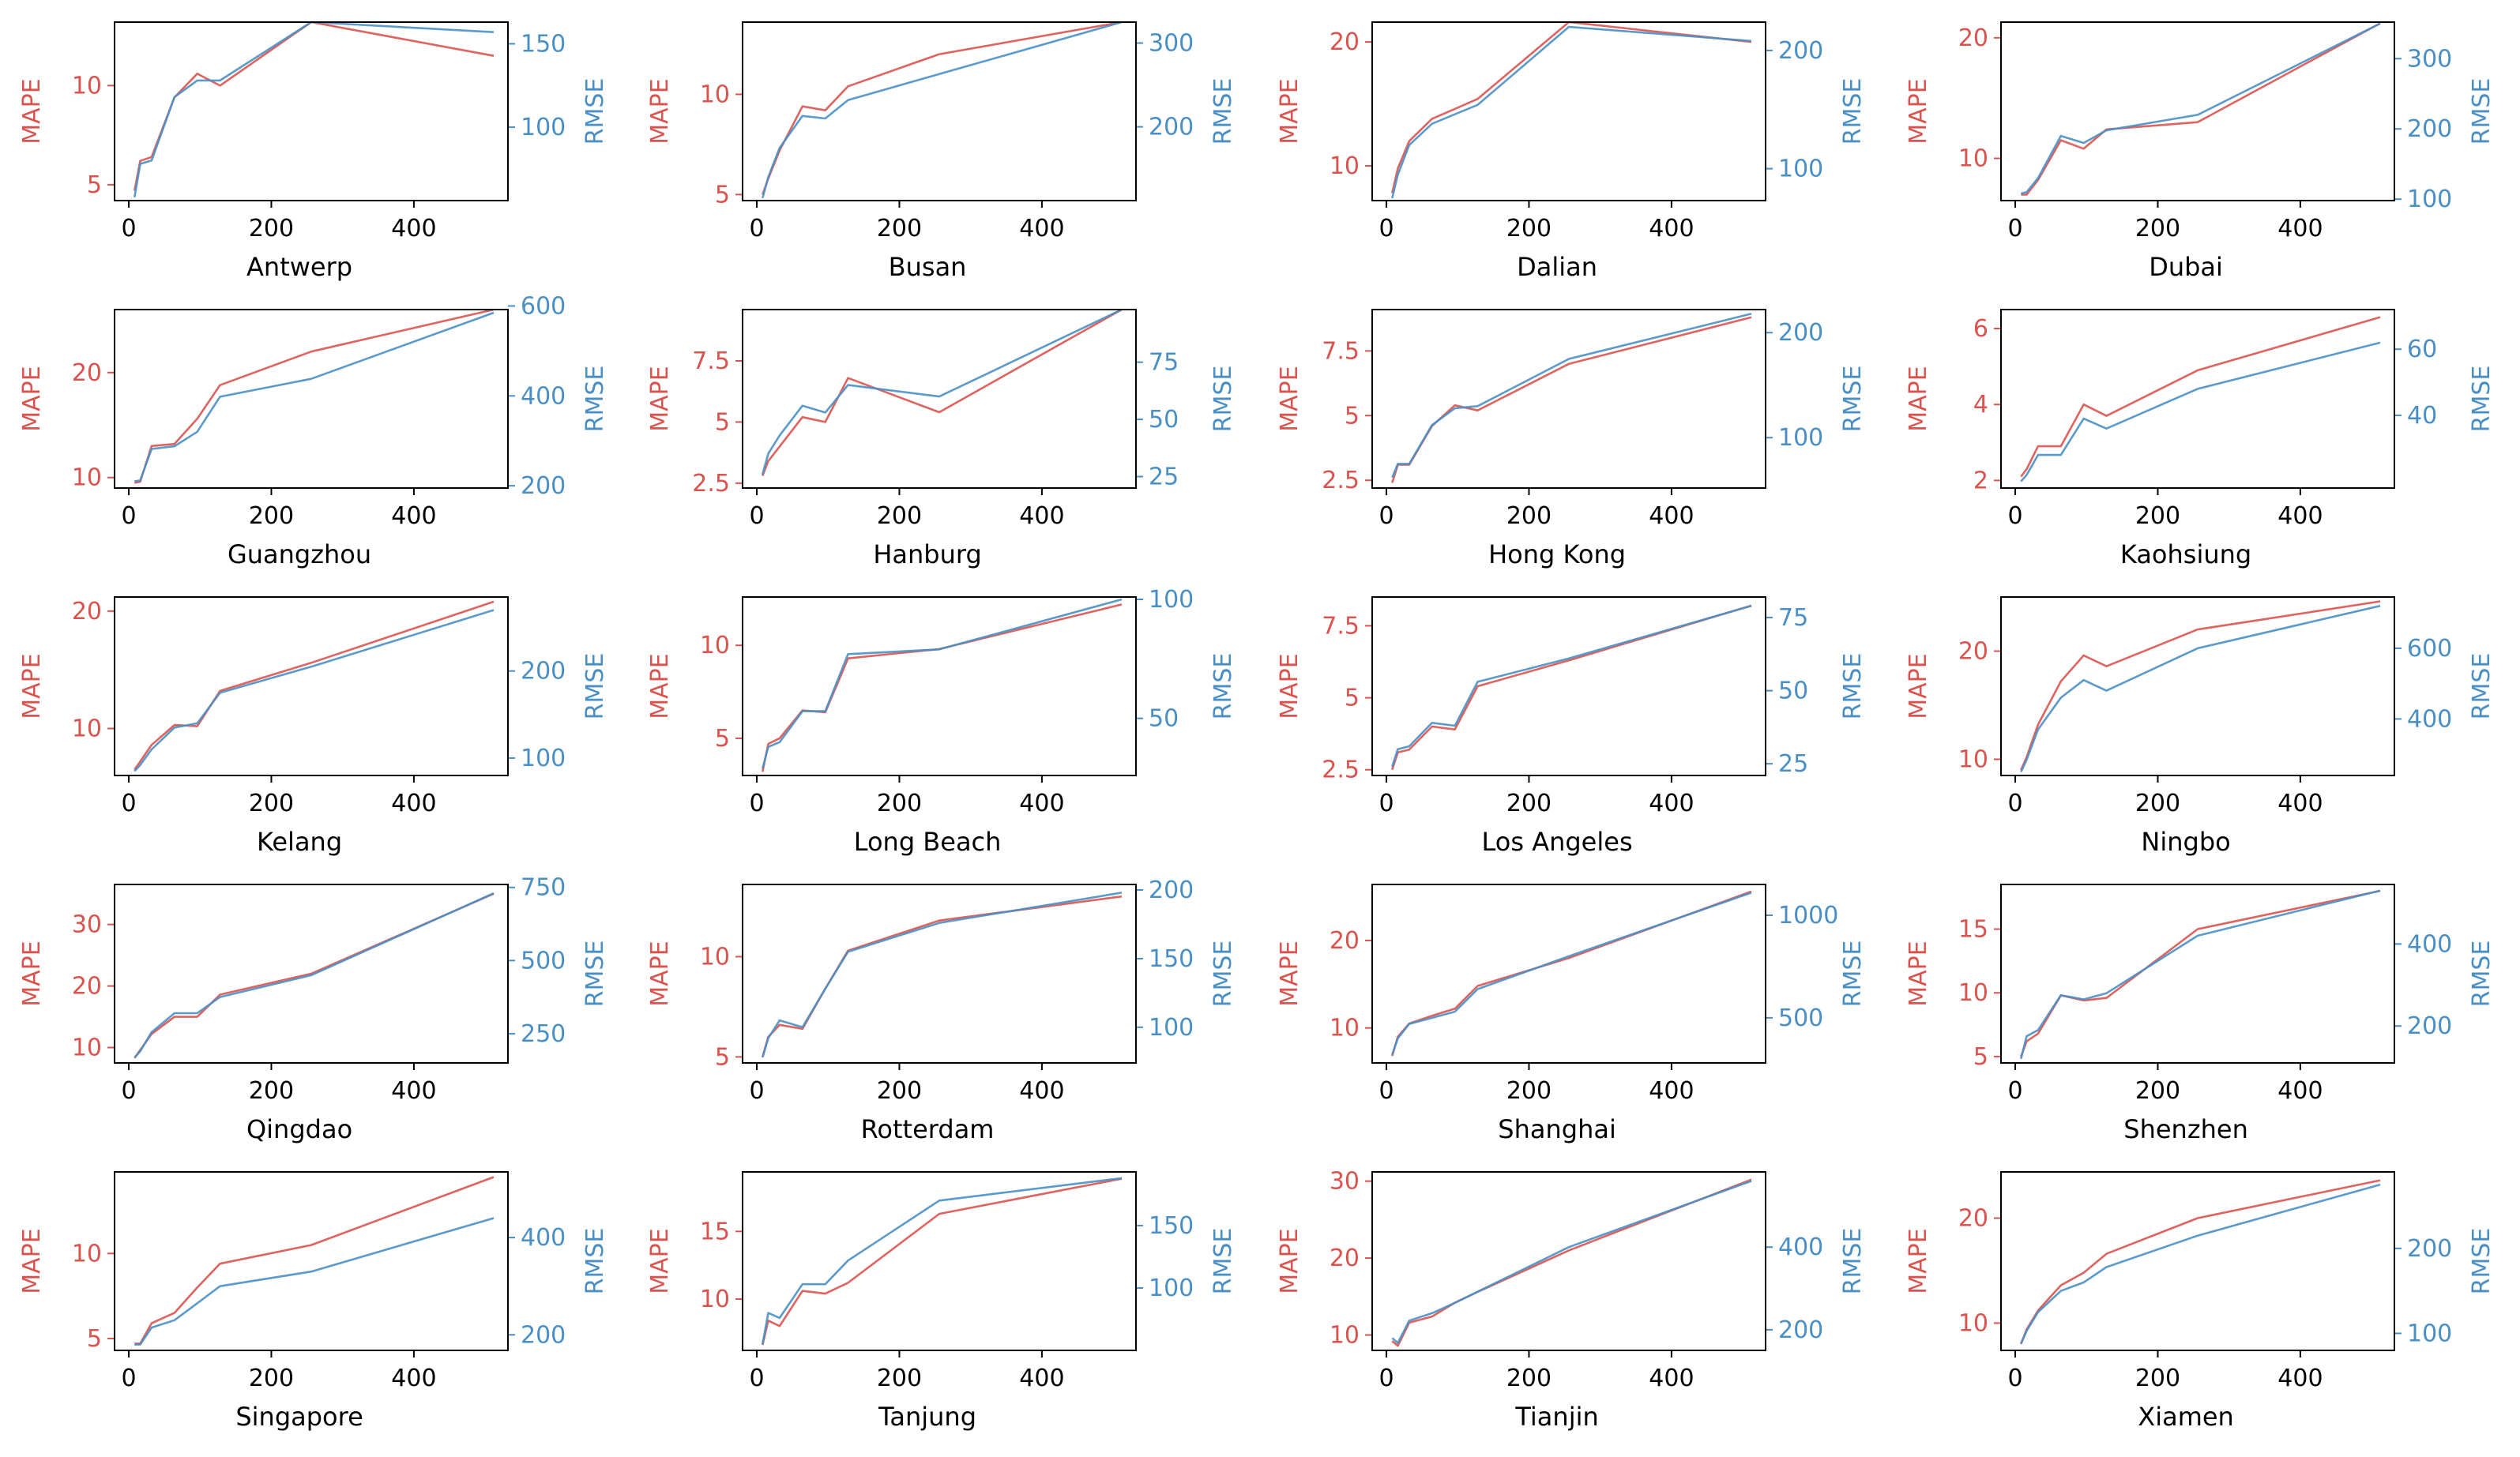 The image size is (2520, 1457). What do you see at coordinates (2186, 1417) in the screenshot?
I see `x-axis-label: Xiamen` at bounding box center [2186, 1417].